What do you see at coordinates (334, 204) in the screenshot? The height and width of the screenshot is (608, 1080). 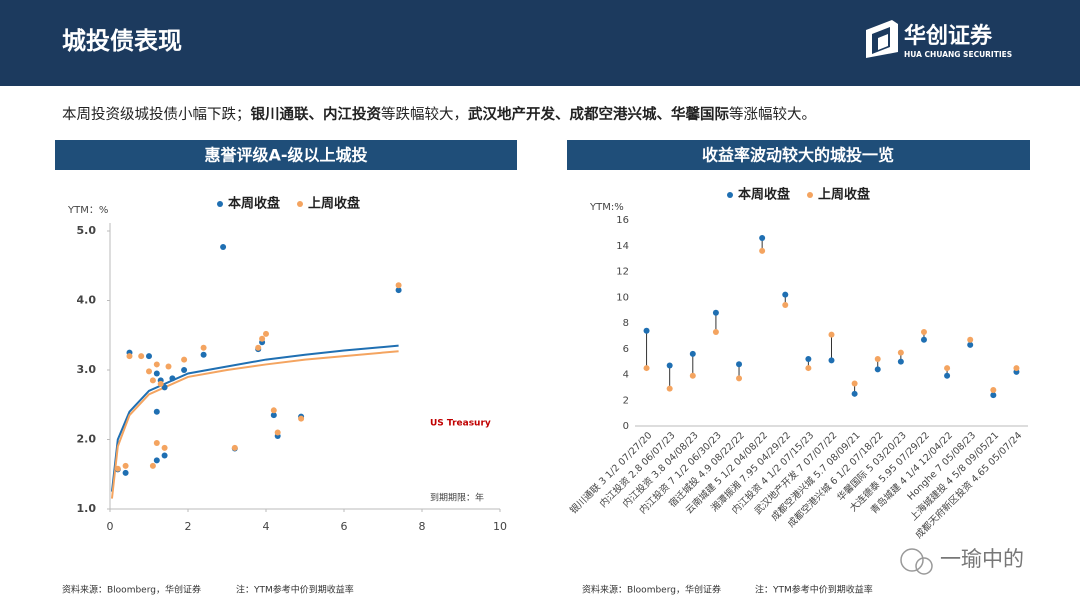 I see `legend-label: 上周收盘` at bounding box center [334, 204].